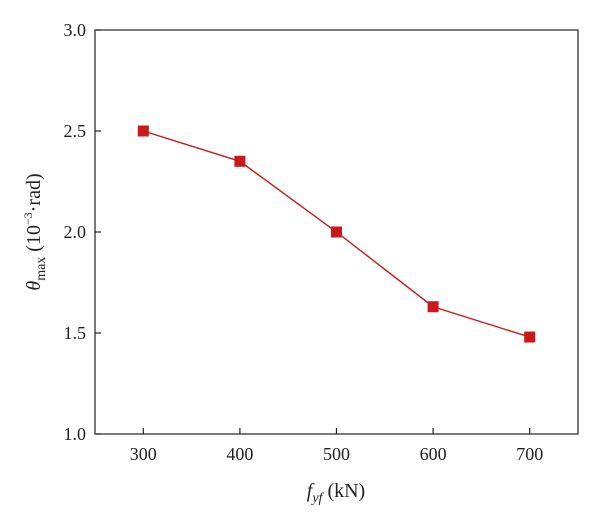  What do you see at coordinates (75, 232) in the screenshot?
I see `y-tick-label: 2.0` at bounding box center [75, 232].